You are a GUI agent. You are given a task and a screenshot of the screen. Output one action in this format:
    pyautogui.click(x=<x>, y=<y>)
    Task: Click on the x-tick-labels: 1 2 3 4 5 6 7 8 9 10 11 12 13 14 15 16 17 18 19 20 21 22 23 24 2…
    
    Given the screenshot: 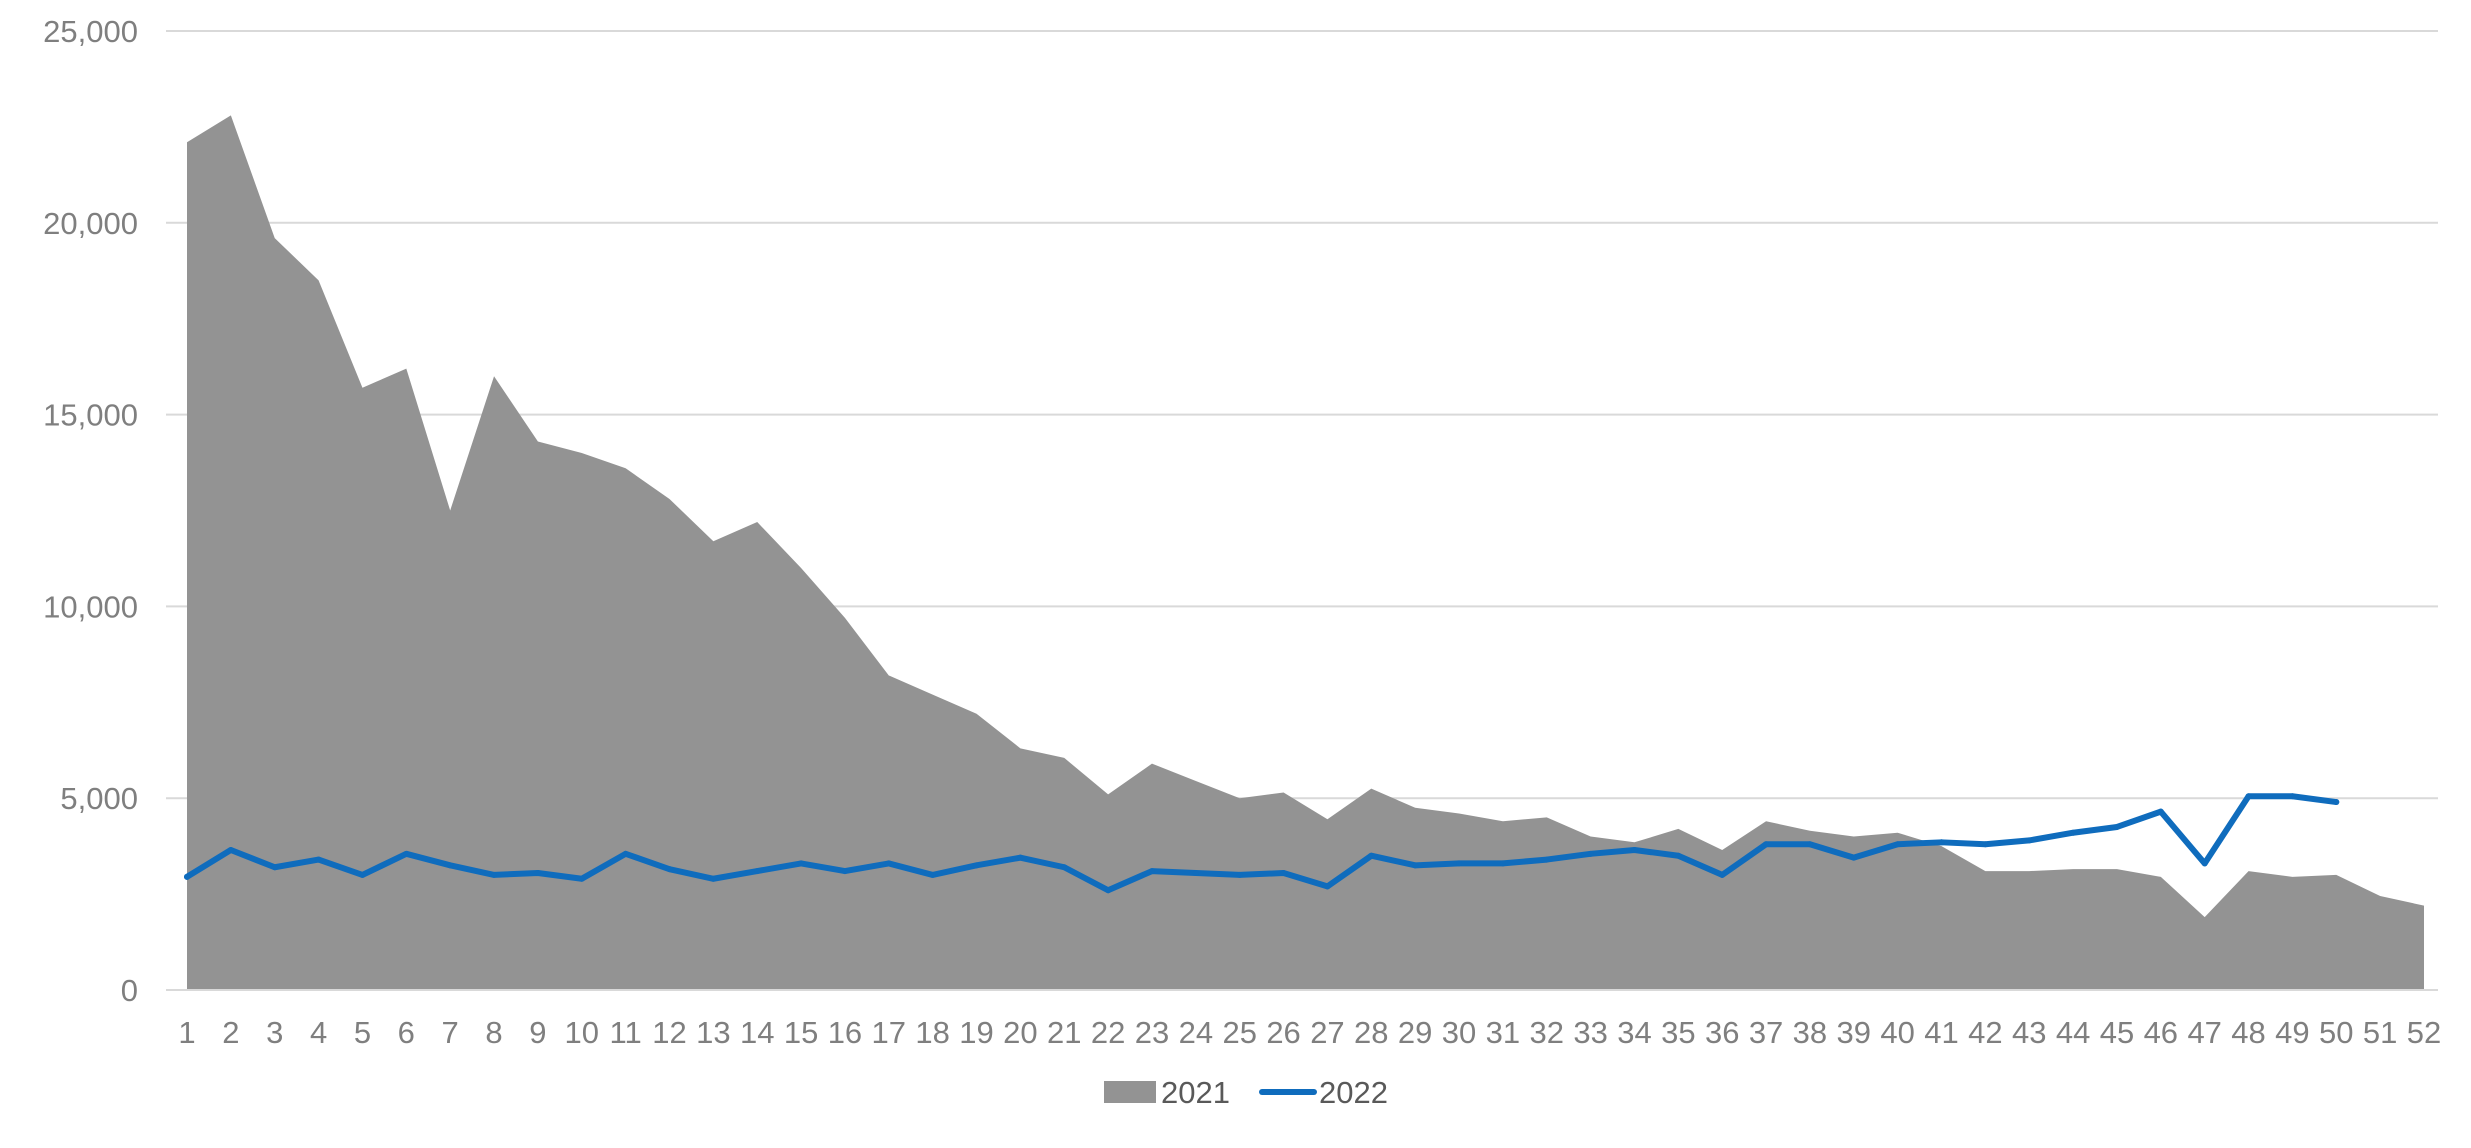 What is the action you would take?
    pyautogui.click(x=1309, y=1032)
    